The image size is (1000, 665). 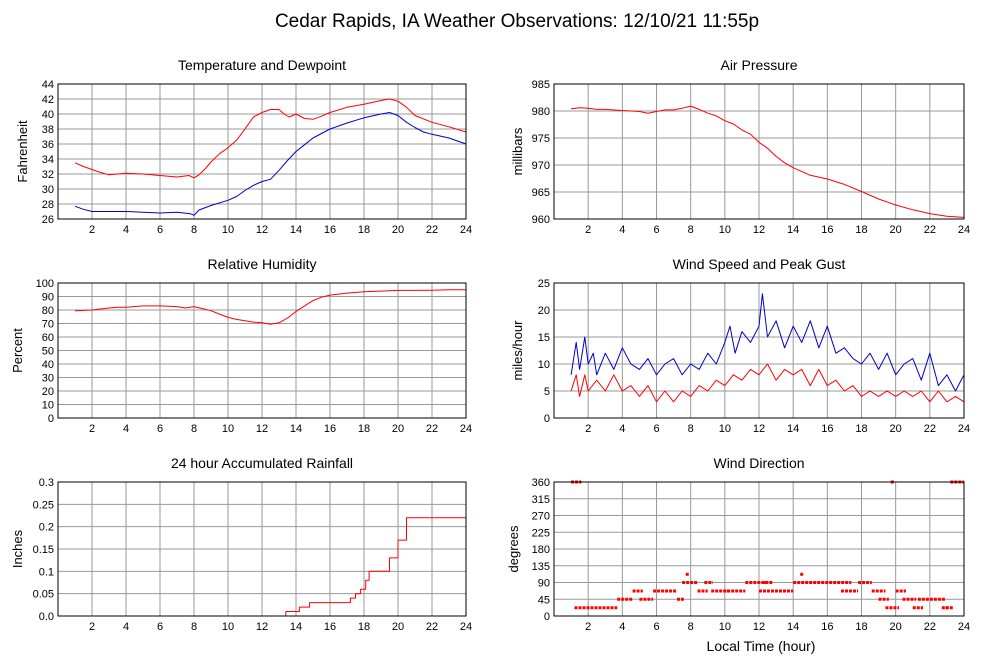 I want to click on direction-x-tick-label-6: 14, so click(x=793, y=627).